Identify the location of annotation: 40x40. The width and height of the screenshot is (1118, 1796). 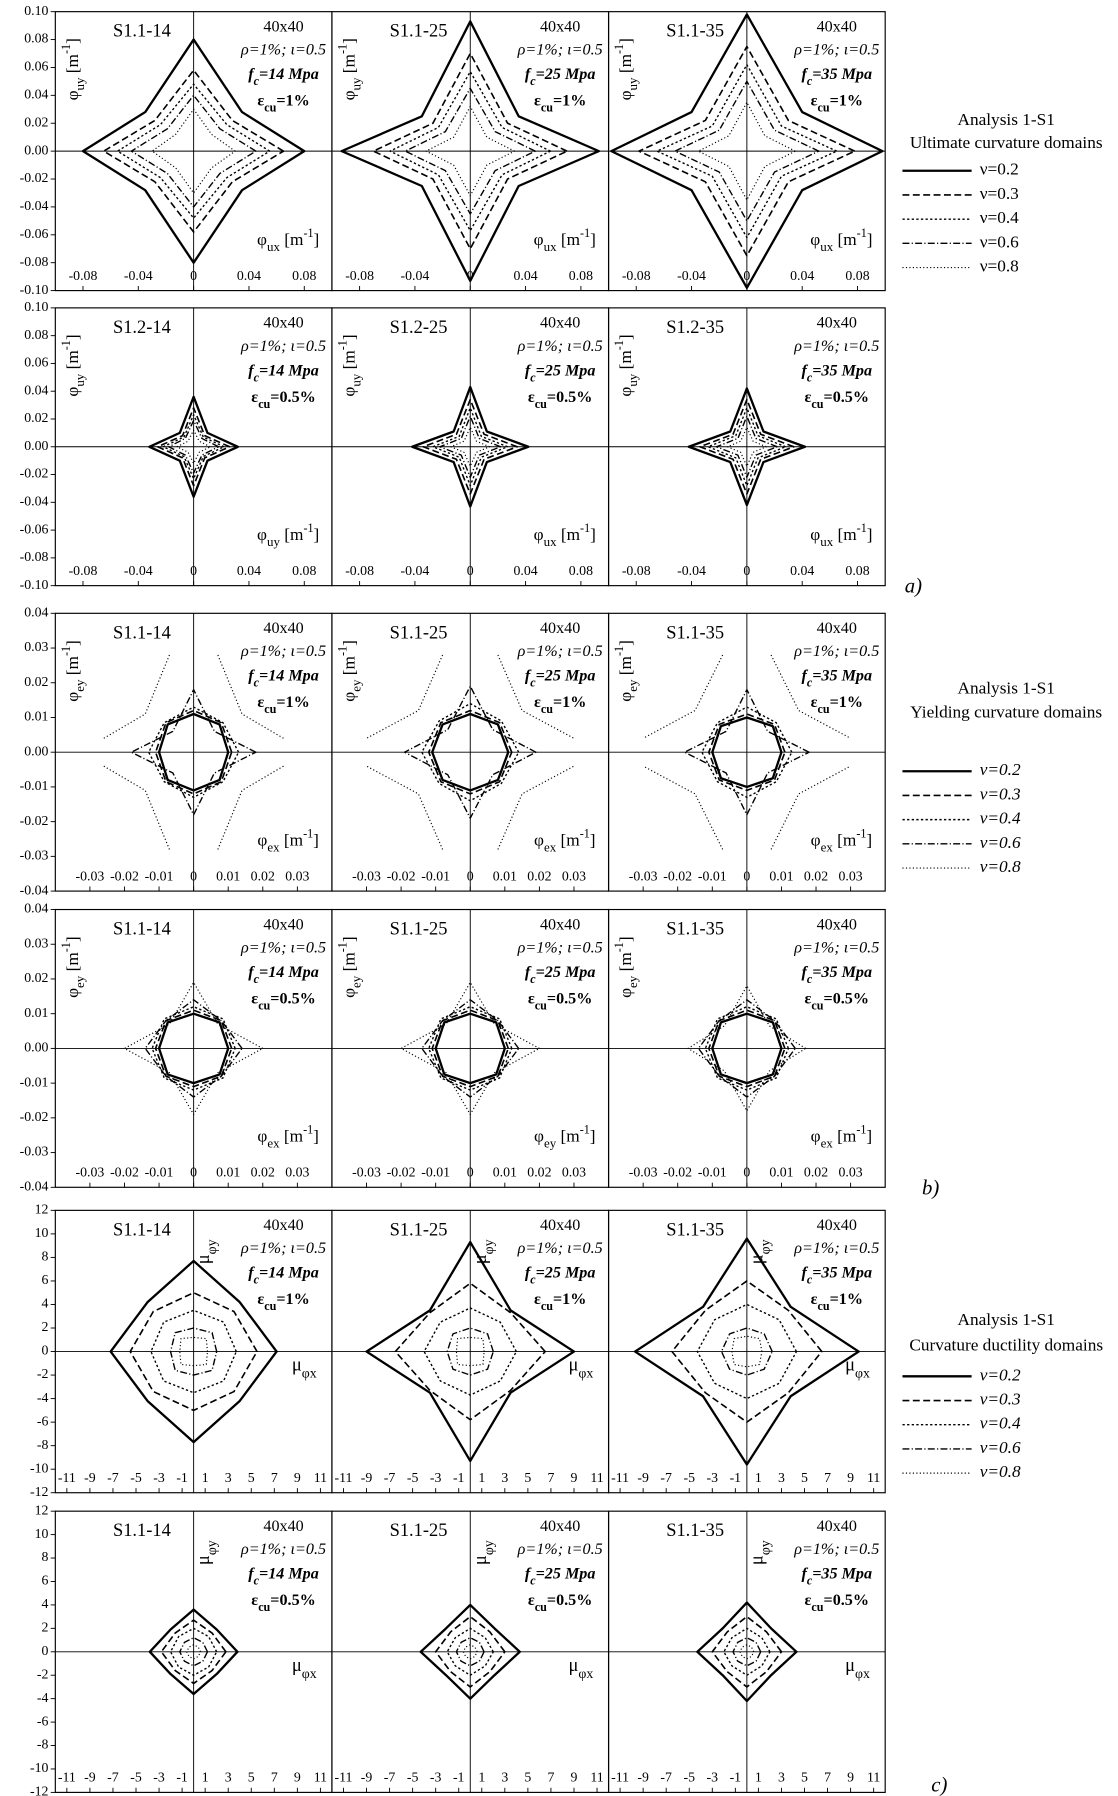
(283, 628).